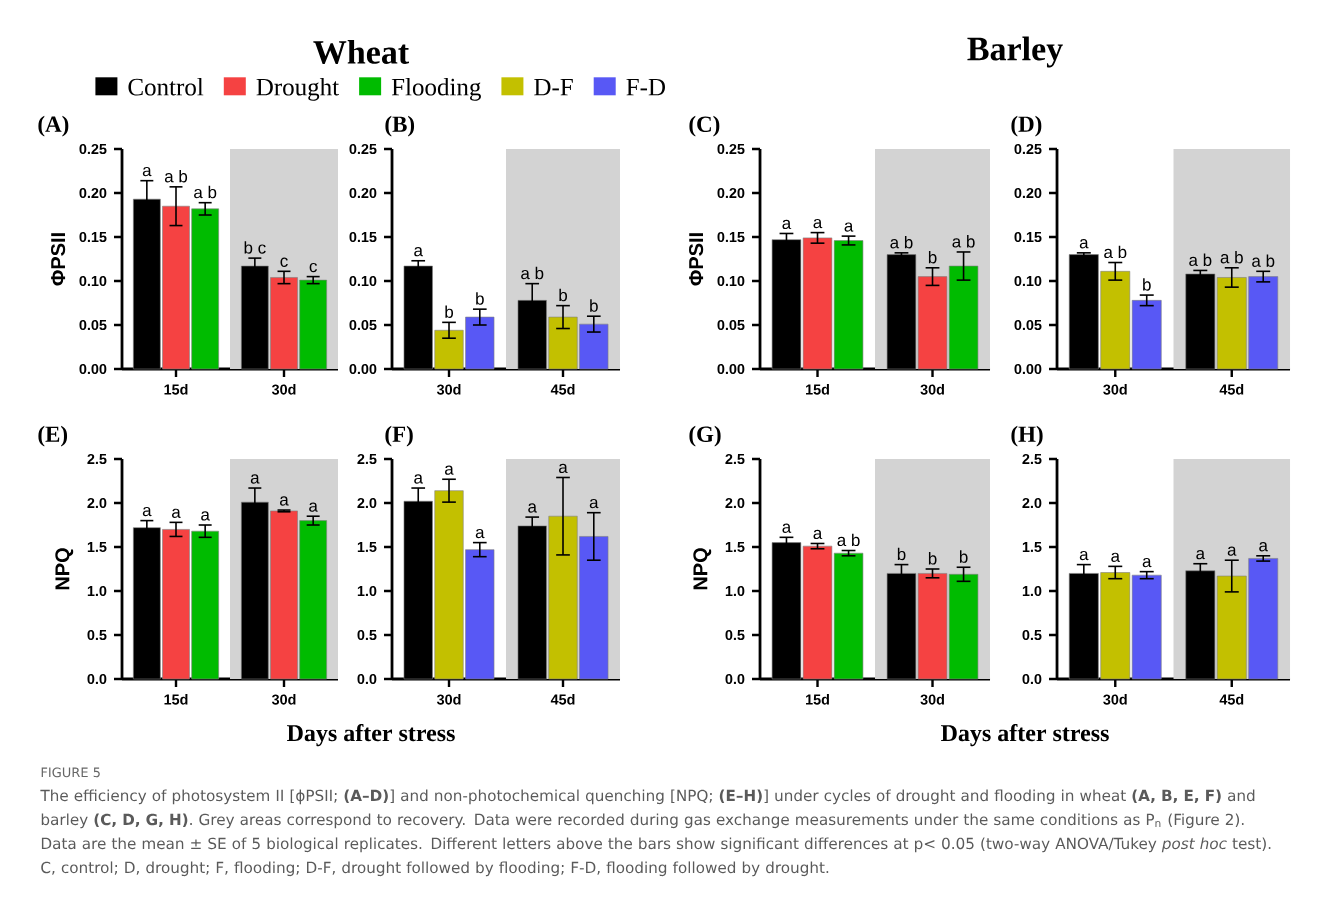  I want to click on text: Barley, so click(1015, 52).